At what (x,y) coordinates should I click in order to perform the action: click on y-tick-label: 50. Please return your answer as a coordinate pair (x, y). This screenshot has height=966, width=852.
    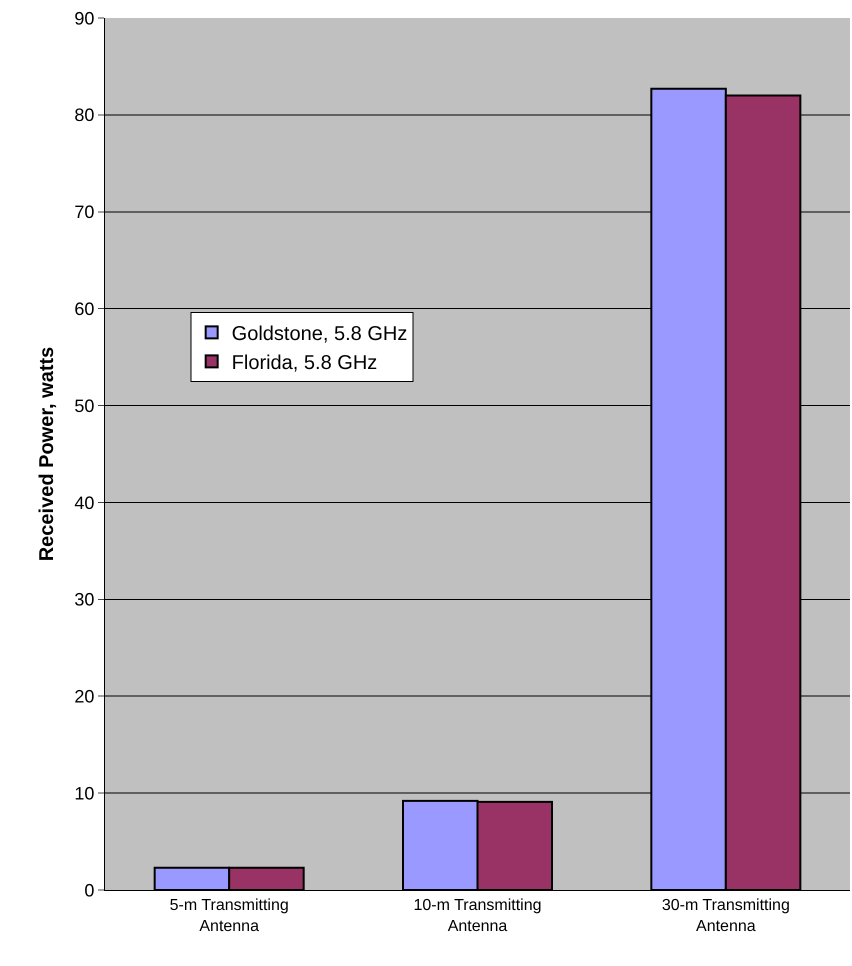
    Looking at the image, I should click on (84, 406).